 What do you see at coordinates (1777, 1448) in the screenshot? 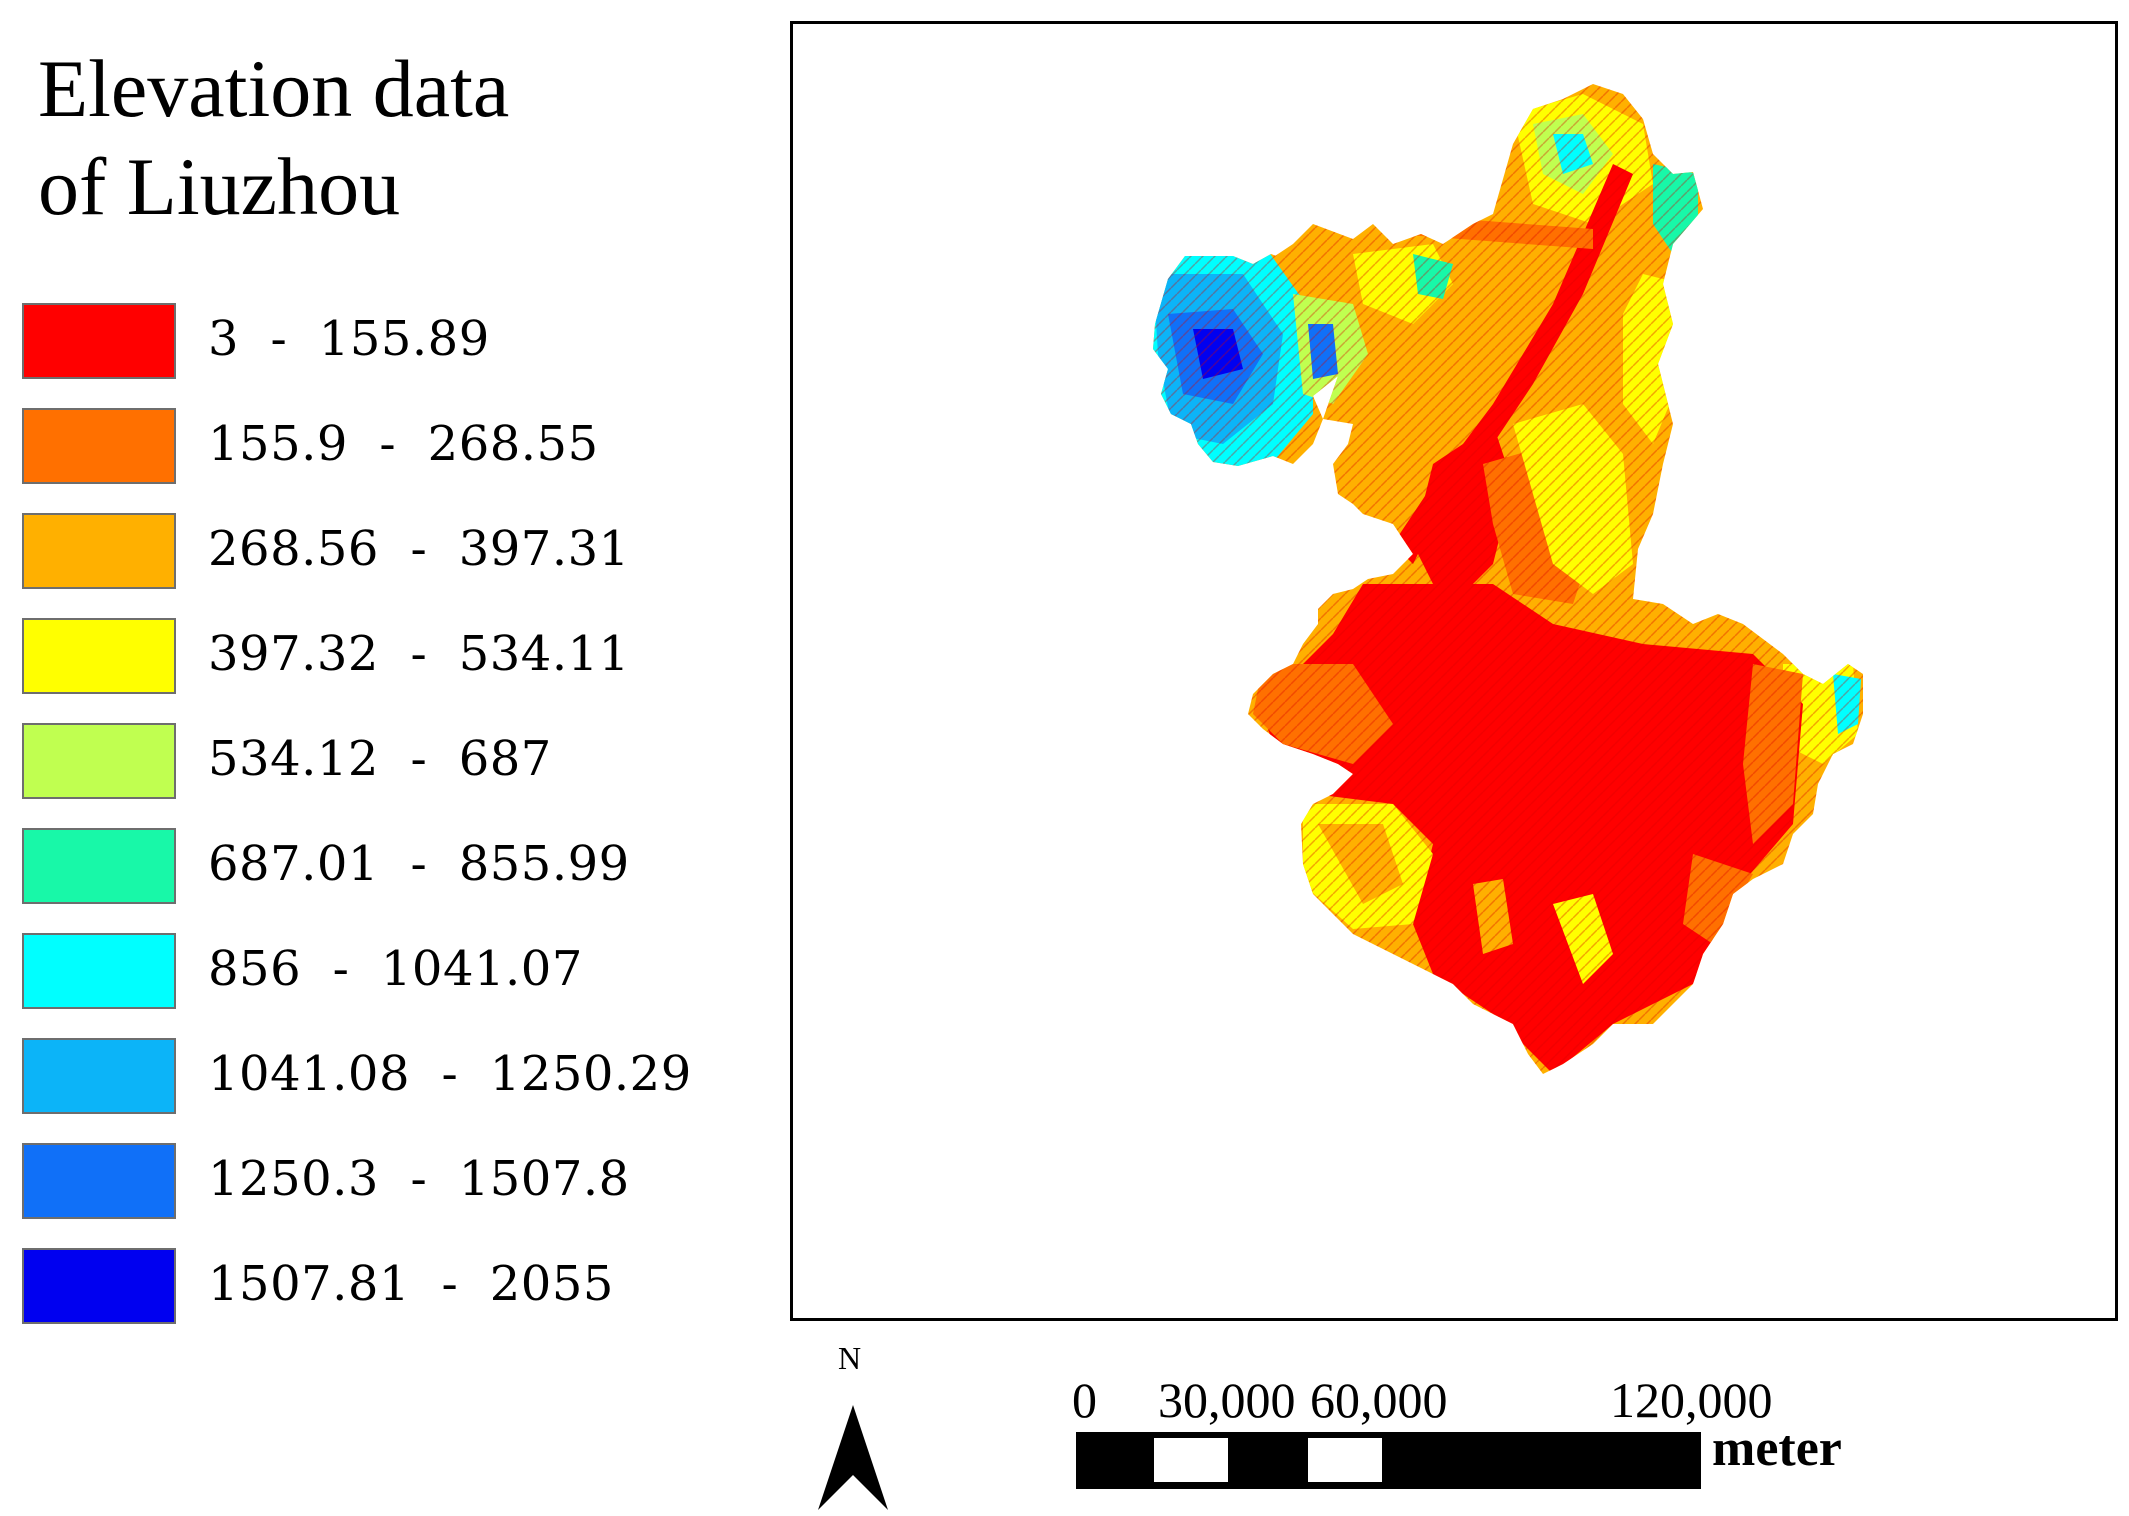
I see `scale-unit: meter` at bounding box center [1777, 1448].